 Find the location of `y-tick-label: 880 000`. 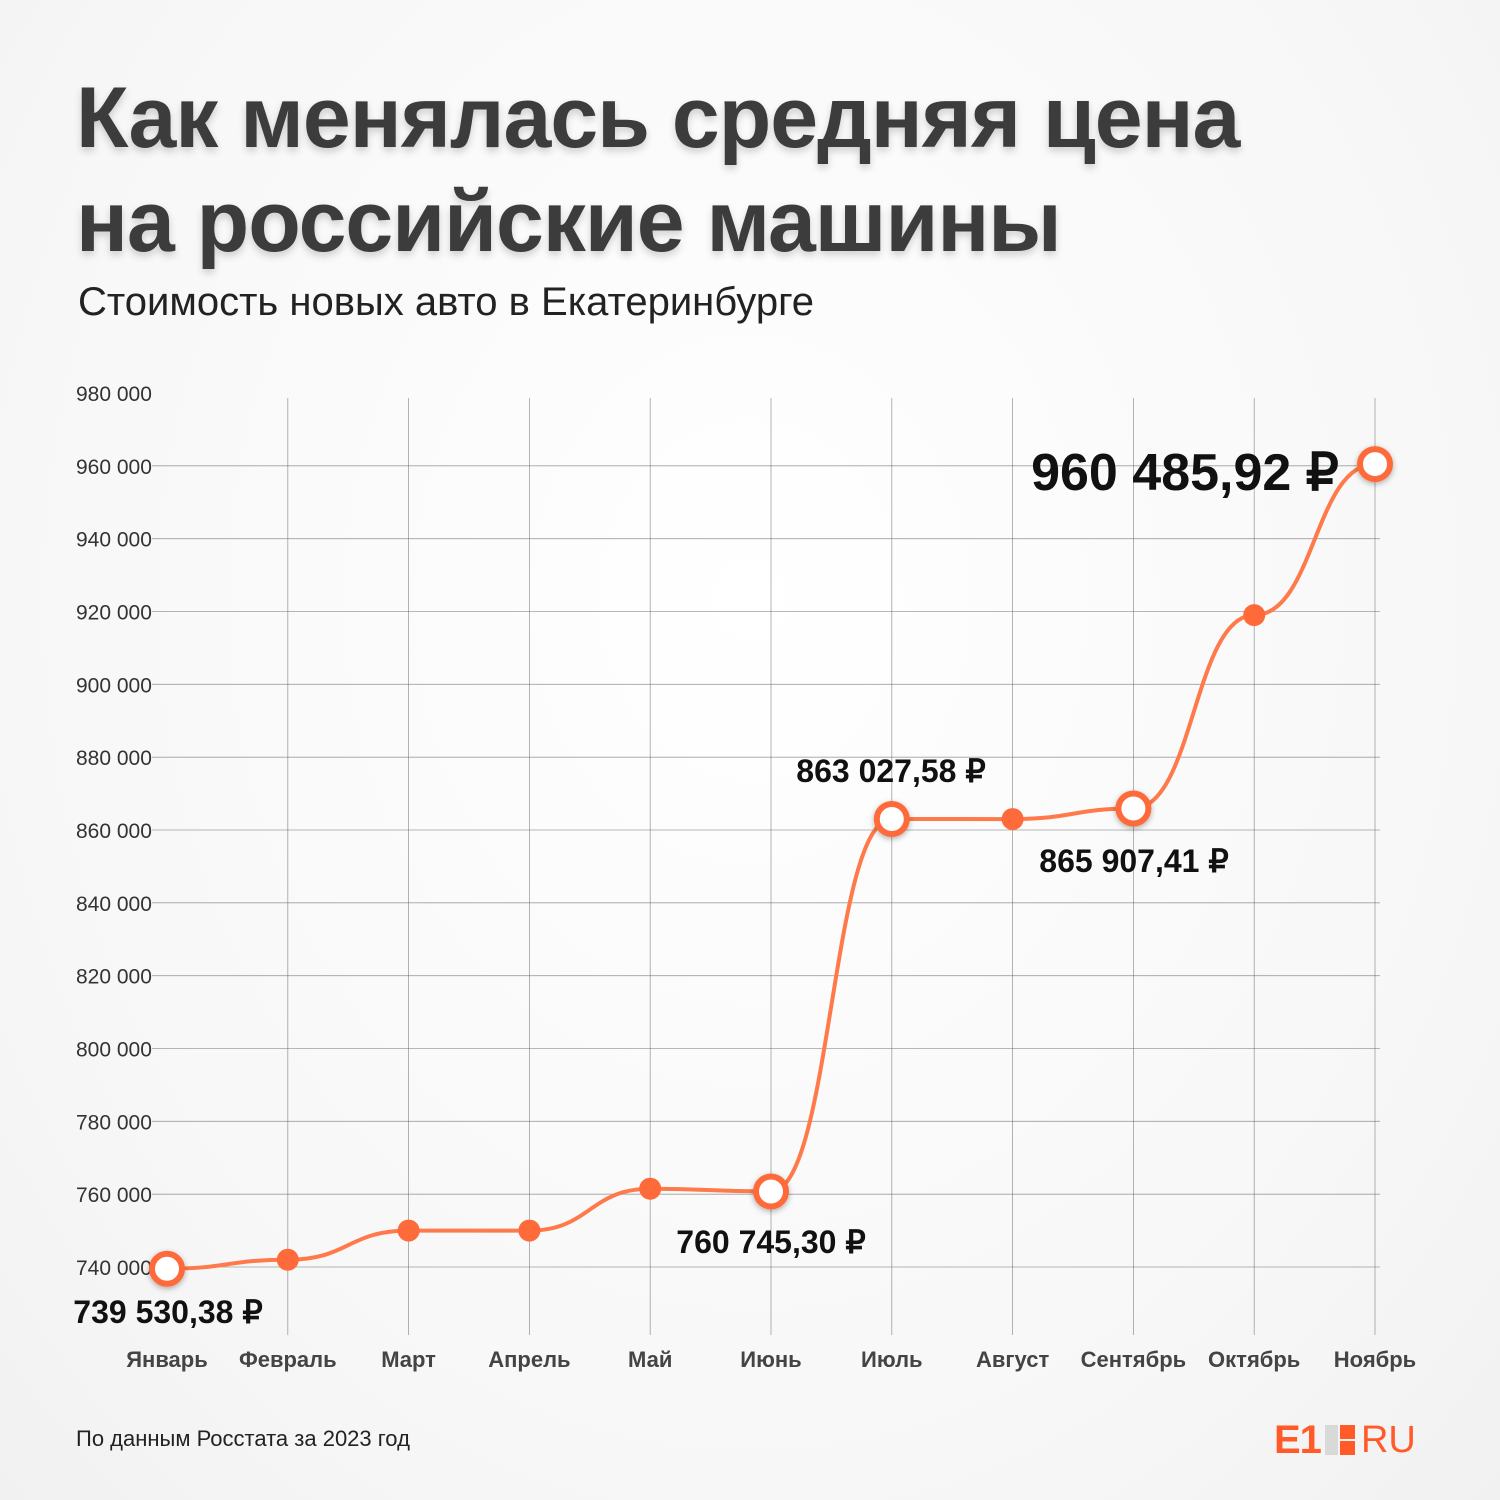

y-tick-label: 880 000 is located at coordinates (114, 758).